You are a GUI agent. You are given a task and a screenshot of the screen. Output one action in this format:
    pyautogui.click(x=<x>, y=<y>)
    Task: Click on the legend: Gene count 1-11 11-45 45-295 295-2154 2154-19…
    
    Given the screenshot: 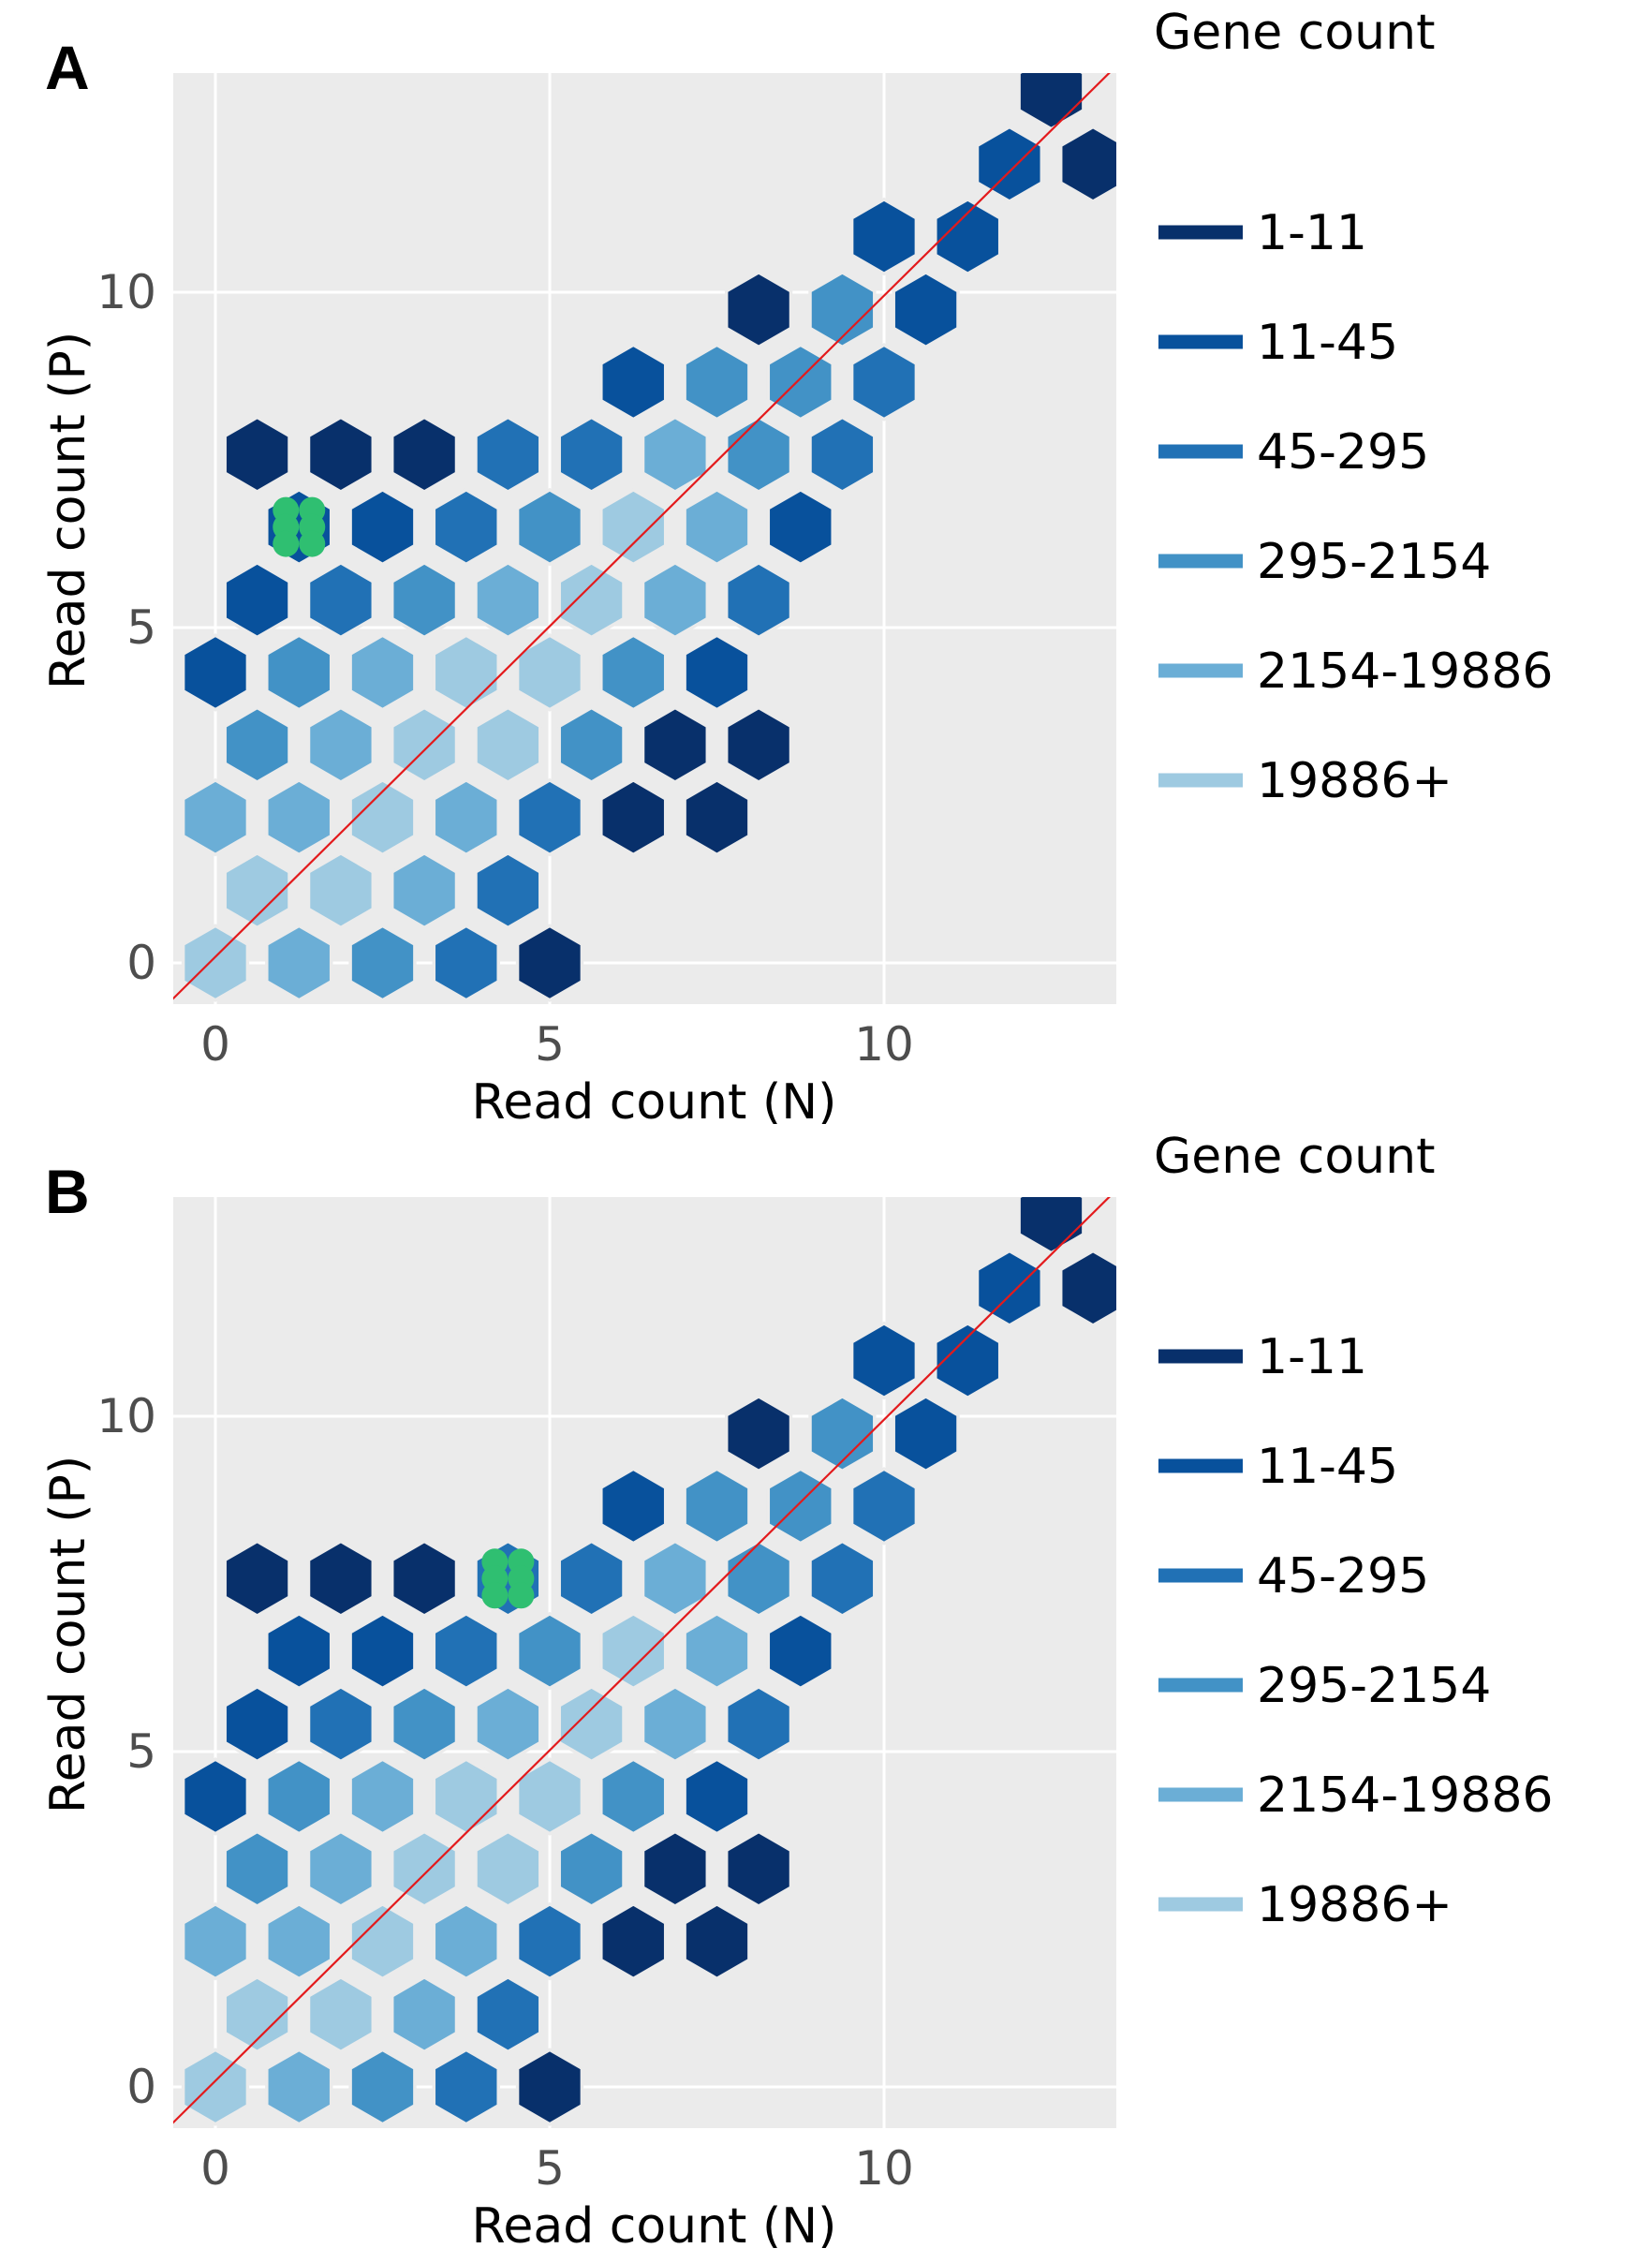 What is the action you would take?
    pyautogui.click(x=1354, y=407)
    